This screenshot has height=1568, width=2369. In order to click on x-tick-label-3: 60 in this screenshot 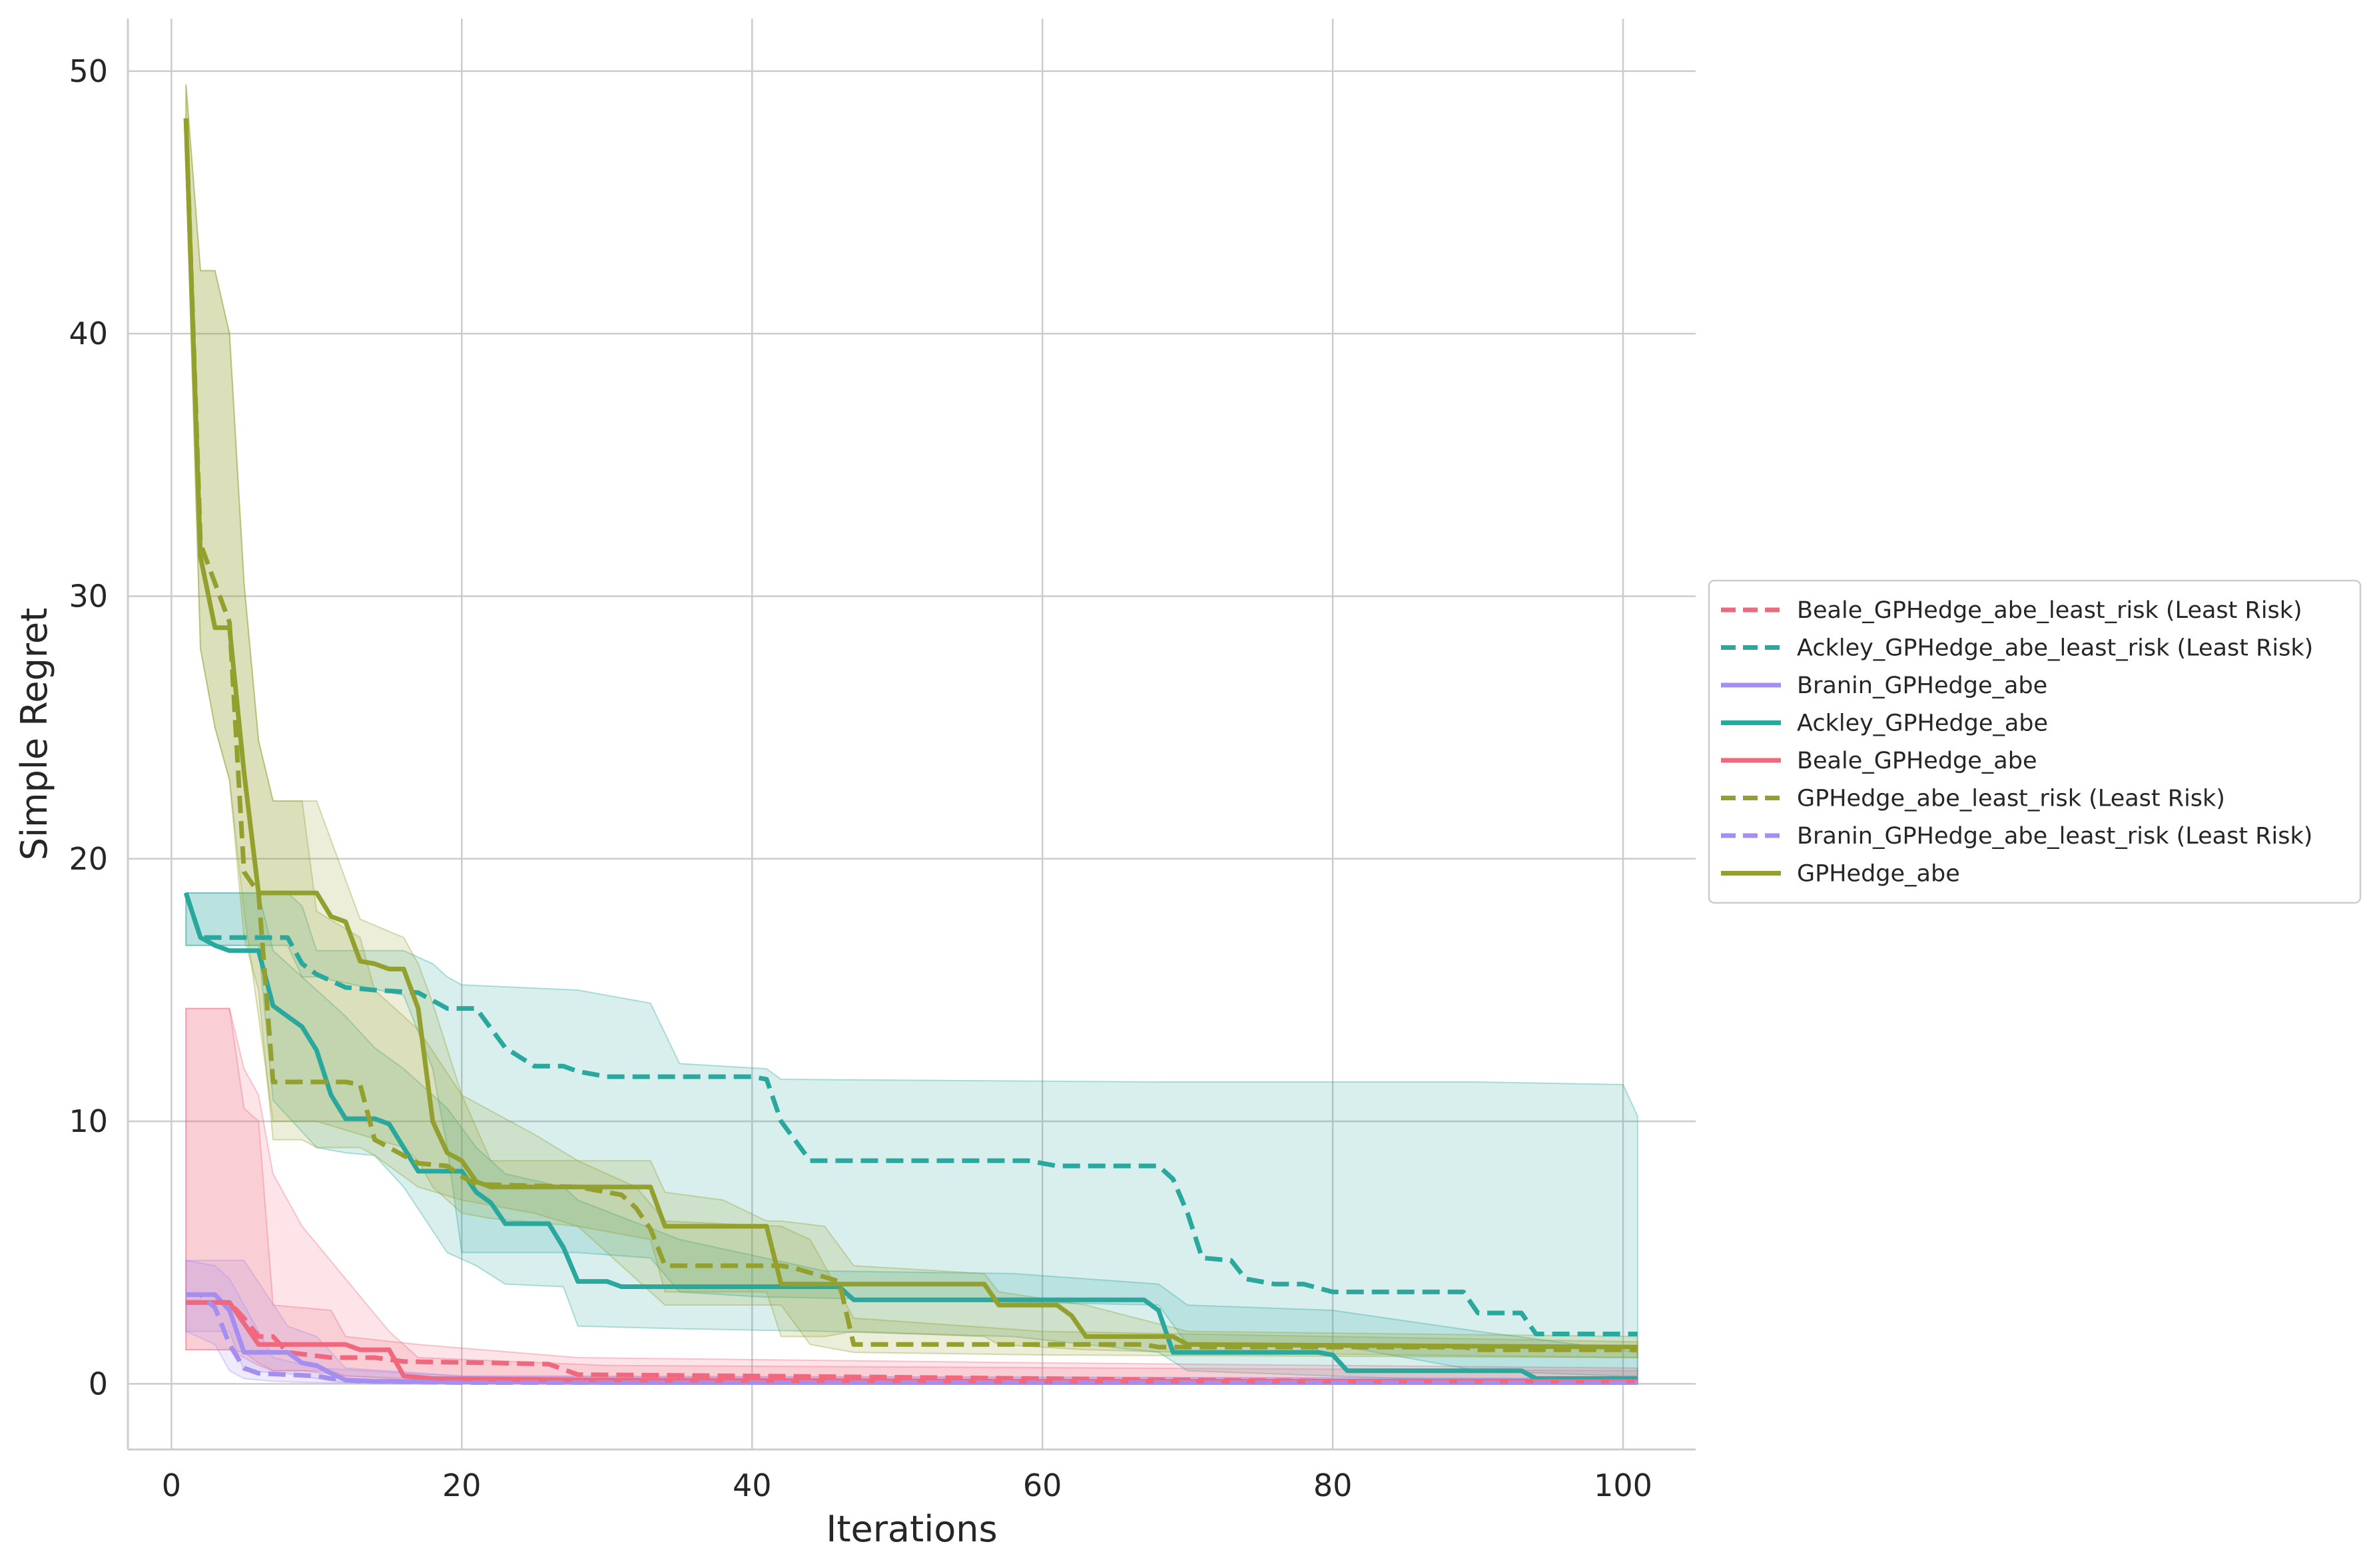, I will do `click(1042, 1485)`.